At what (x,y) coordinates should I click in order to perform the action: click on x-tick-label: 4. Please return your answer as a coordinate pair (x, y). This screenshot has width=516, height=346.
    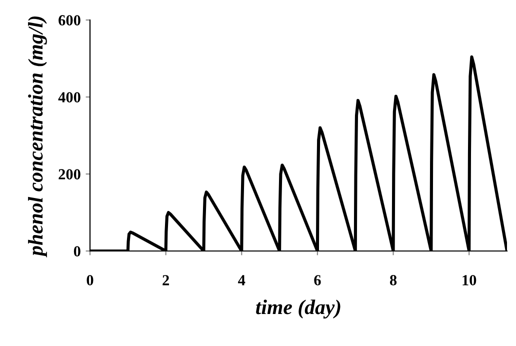
    Looking at the image, I should click on (242, 280).